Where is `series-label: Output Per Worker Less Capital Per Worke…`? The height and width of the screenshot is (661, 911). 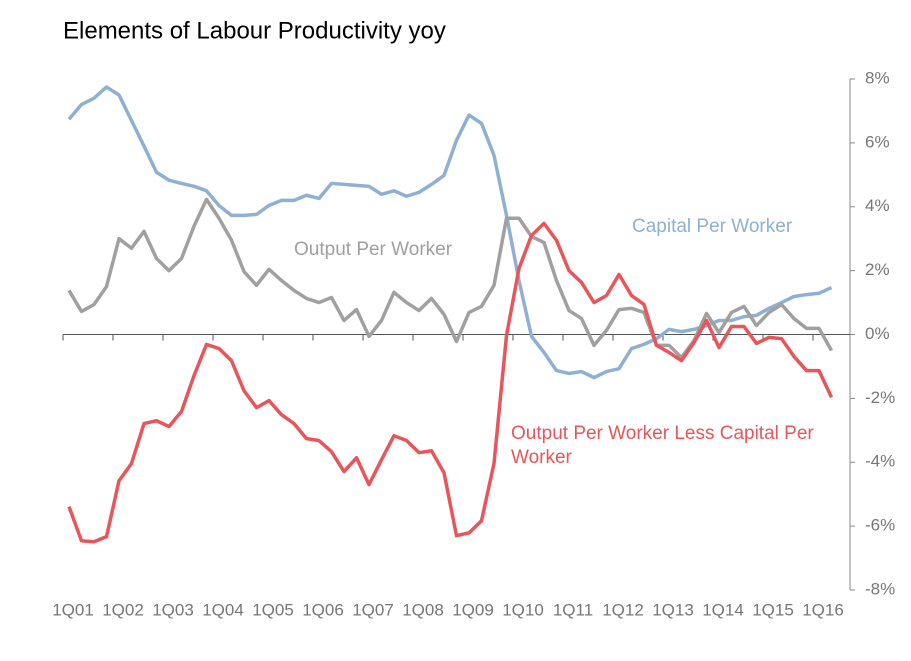 series-label: Output Per Worker Less Capital Per Worke… is located at coordinates (662, 445).